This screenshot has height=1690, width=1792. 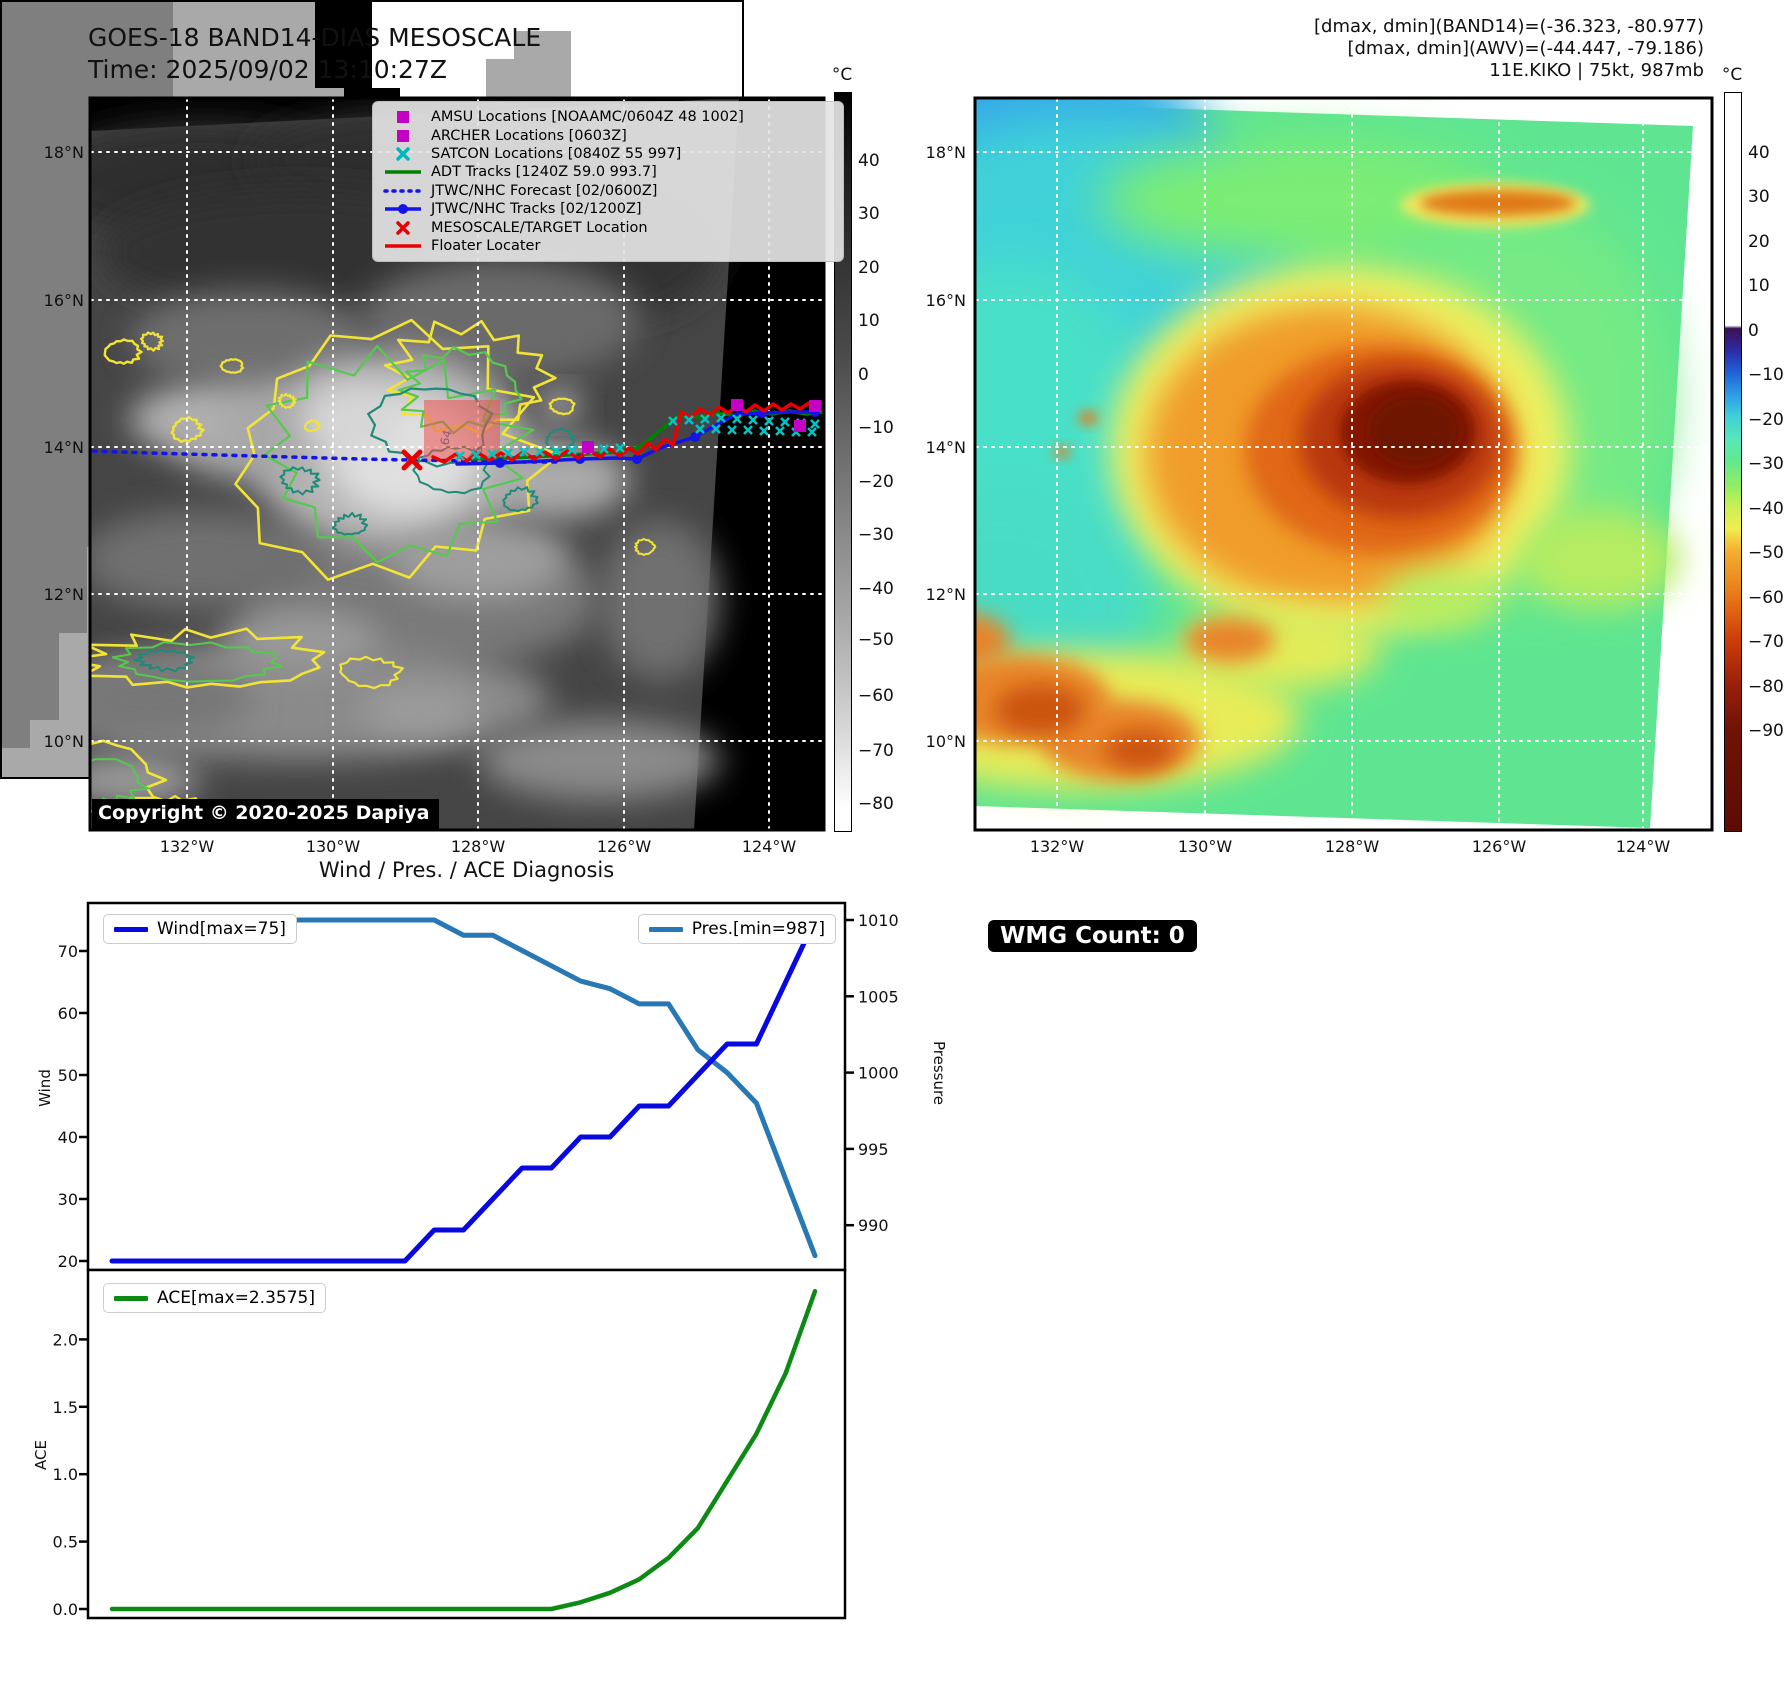 I want to click on legend-item-5: JTWC/NHC Tracks [02/1200Z], so click(x=609, y=209).